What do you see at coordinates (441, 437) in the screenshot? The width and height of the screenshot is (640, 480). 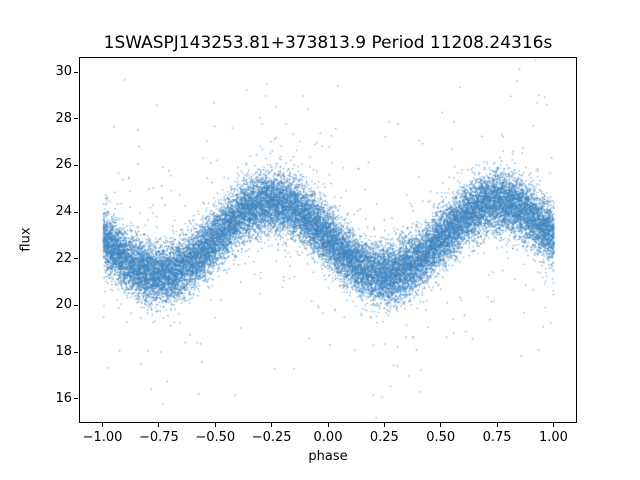 I see `x-tick-label: 0.50` at bounding box center [441, 437].